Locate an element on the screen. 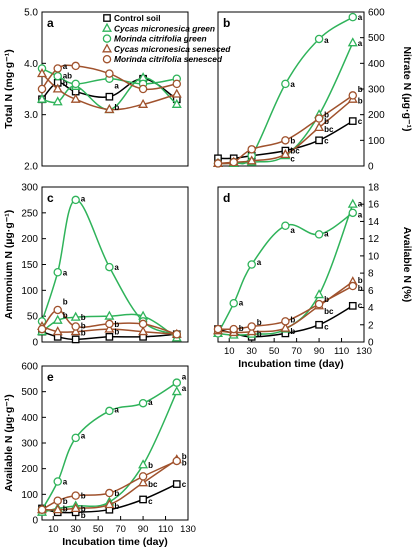  x-tick-label-e: 50 is located at coordinates (98, 529).